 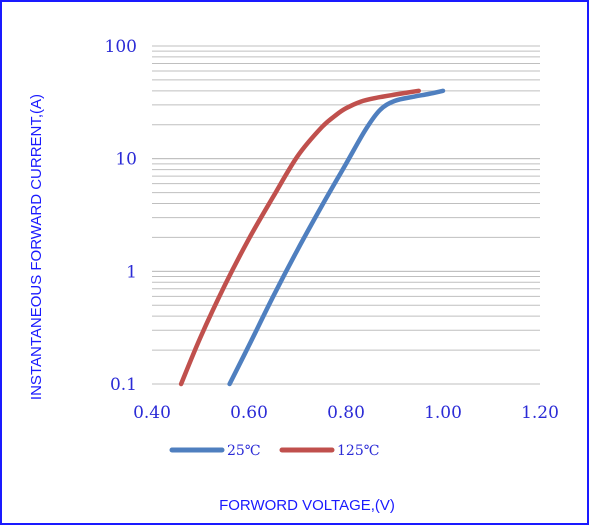 What do you see at coordinates (540, 413) in the screenshot?
I see `x-tick-label: 1.20` at bounding box center [540, 413].